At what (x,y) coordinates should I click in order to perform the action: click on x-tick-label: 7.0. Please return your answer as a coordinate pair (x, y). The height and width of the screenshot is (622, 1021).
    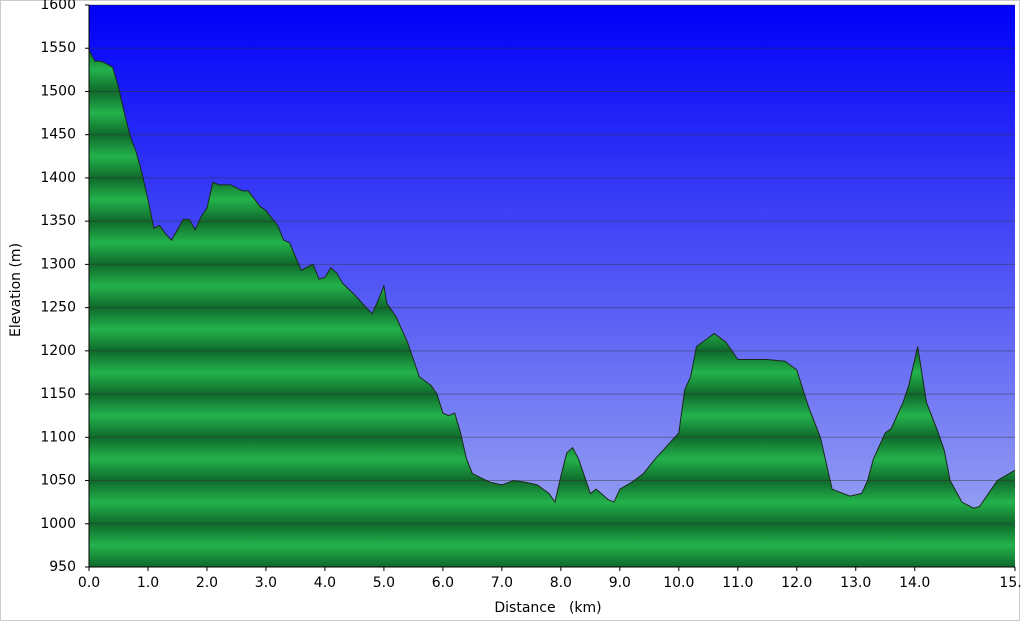
    Looking at the image, I should click on (502, 583).